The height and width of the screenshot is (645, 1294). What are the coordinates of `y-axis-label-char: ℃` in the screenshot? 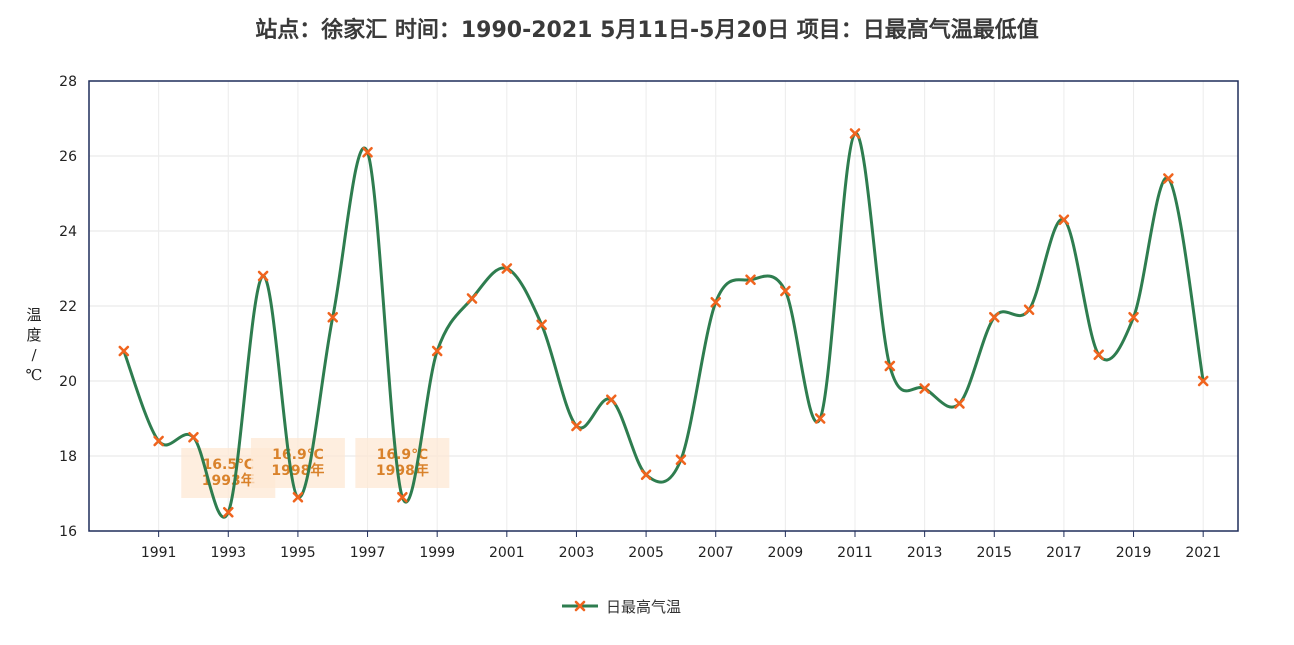 It's located at (34, 375).